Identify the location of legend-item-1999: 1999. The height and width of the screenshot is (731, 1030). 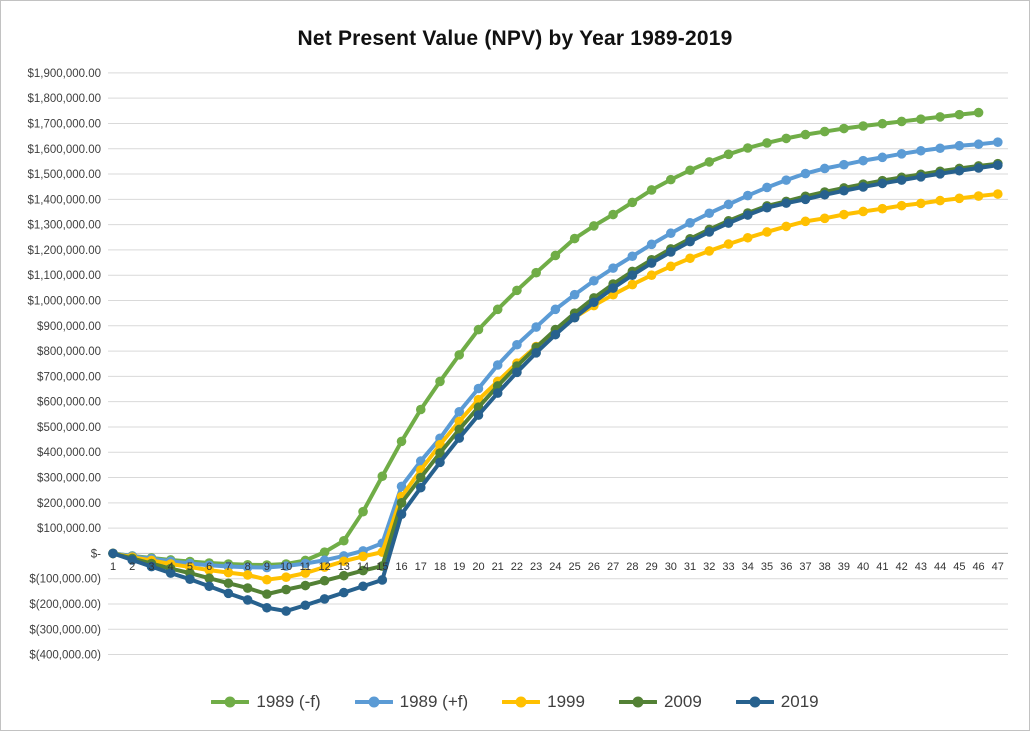
(543, 702).